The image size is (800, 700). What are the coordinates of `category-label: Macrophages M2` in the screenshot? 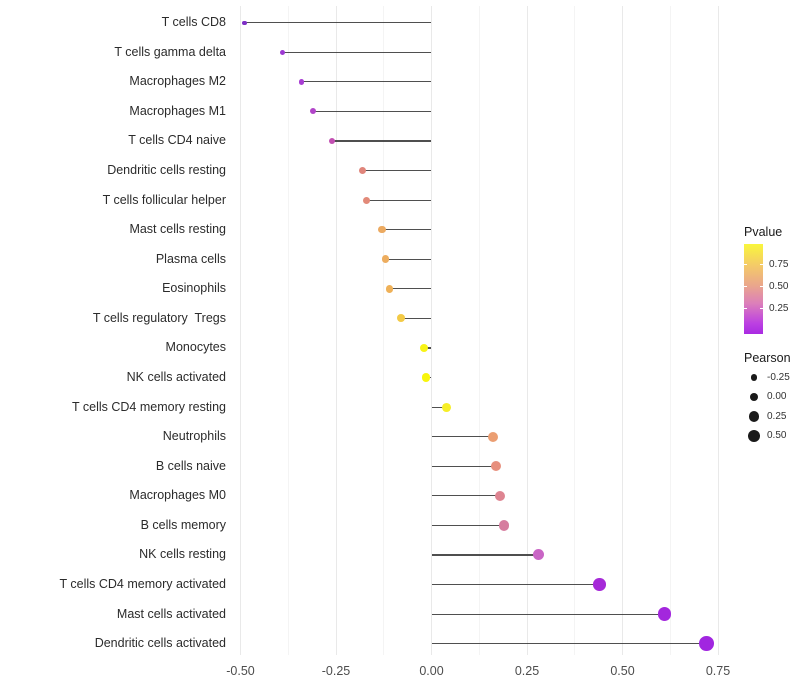 It's located at (177, 81).